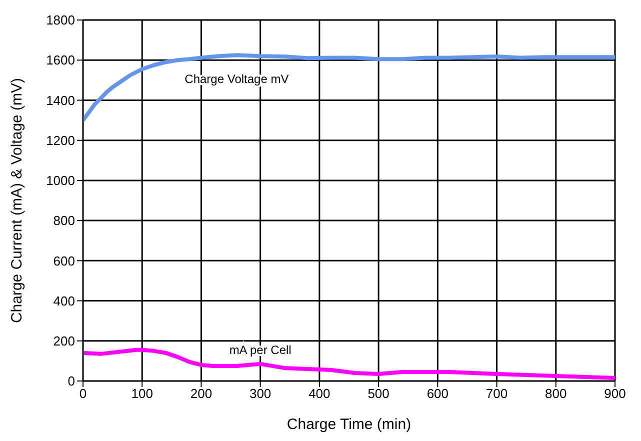 Image resolution: width=641 pixels, height=441 pixels. I want to click on x-tick-label: 0, so click(83, 394).